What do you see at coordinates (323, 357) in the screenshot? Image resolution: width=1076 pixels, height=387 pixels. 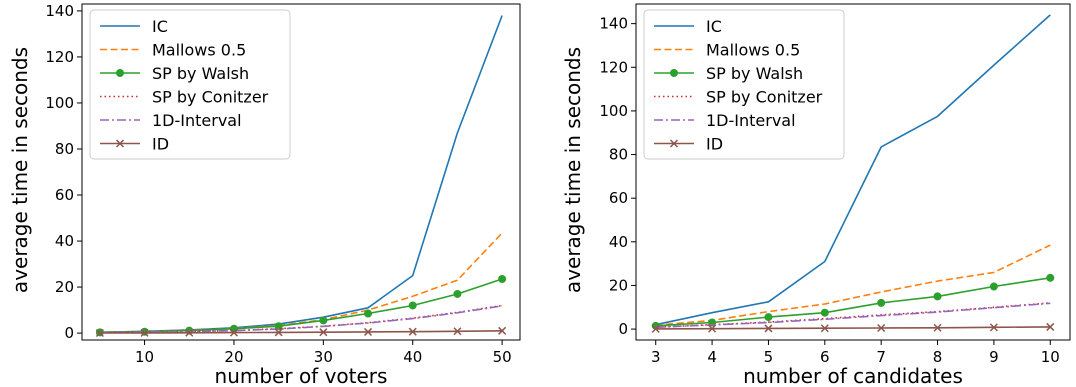 I see `x-tick-label: 30` at bounding box center [323, 357].